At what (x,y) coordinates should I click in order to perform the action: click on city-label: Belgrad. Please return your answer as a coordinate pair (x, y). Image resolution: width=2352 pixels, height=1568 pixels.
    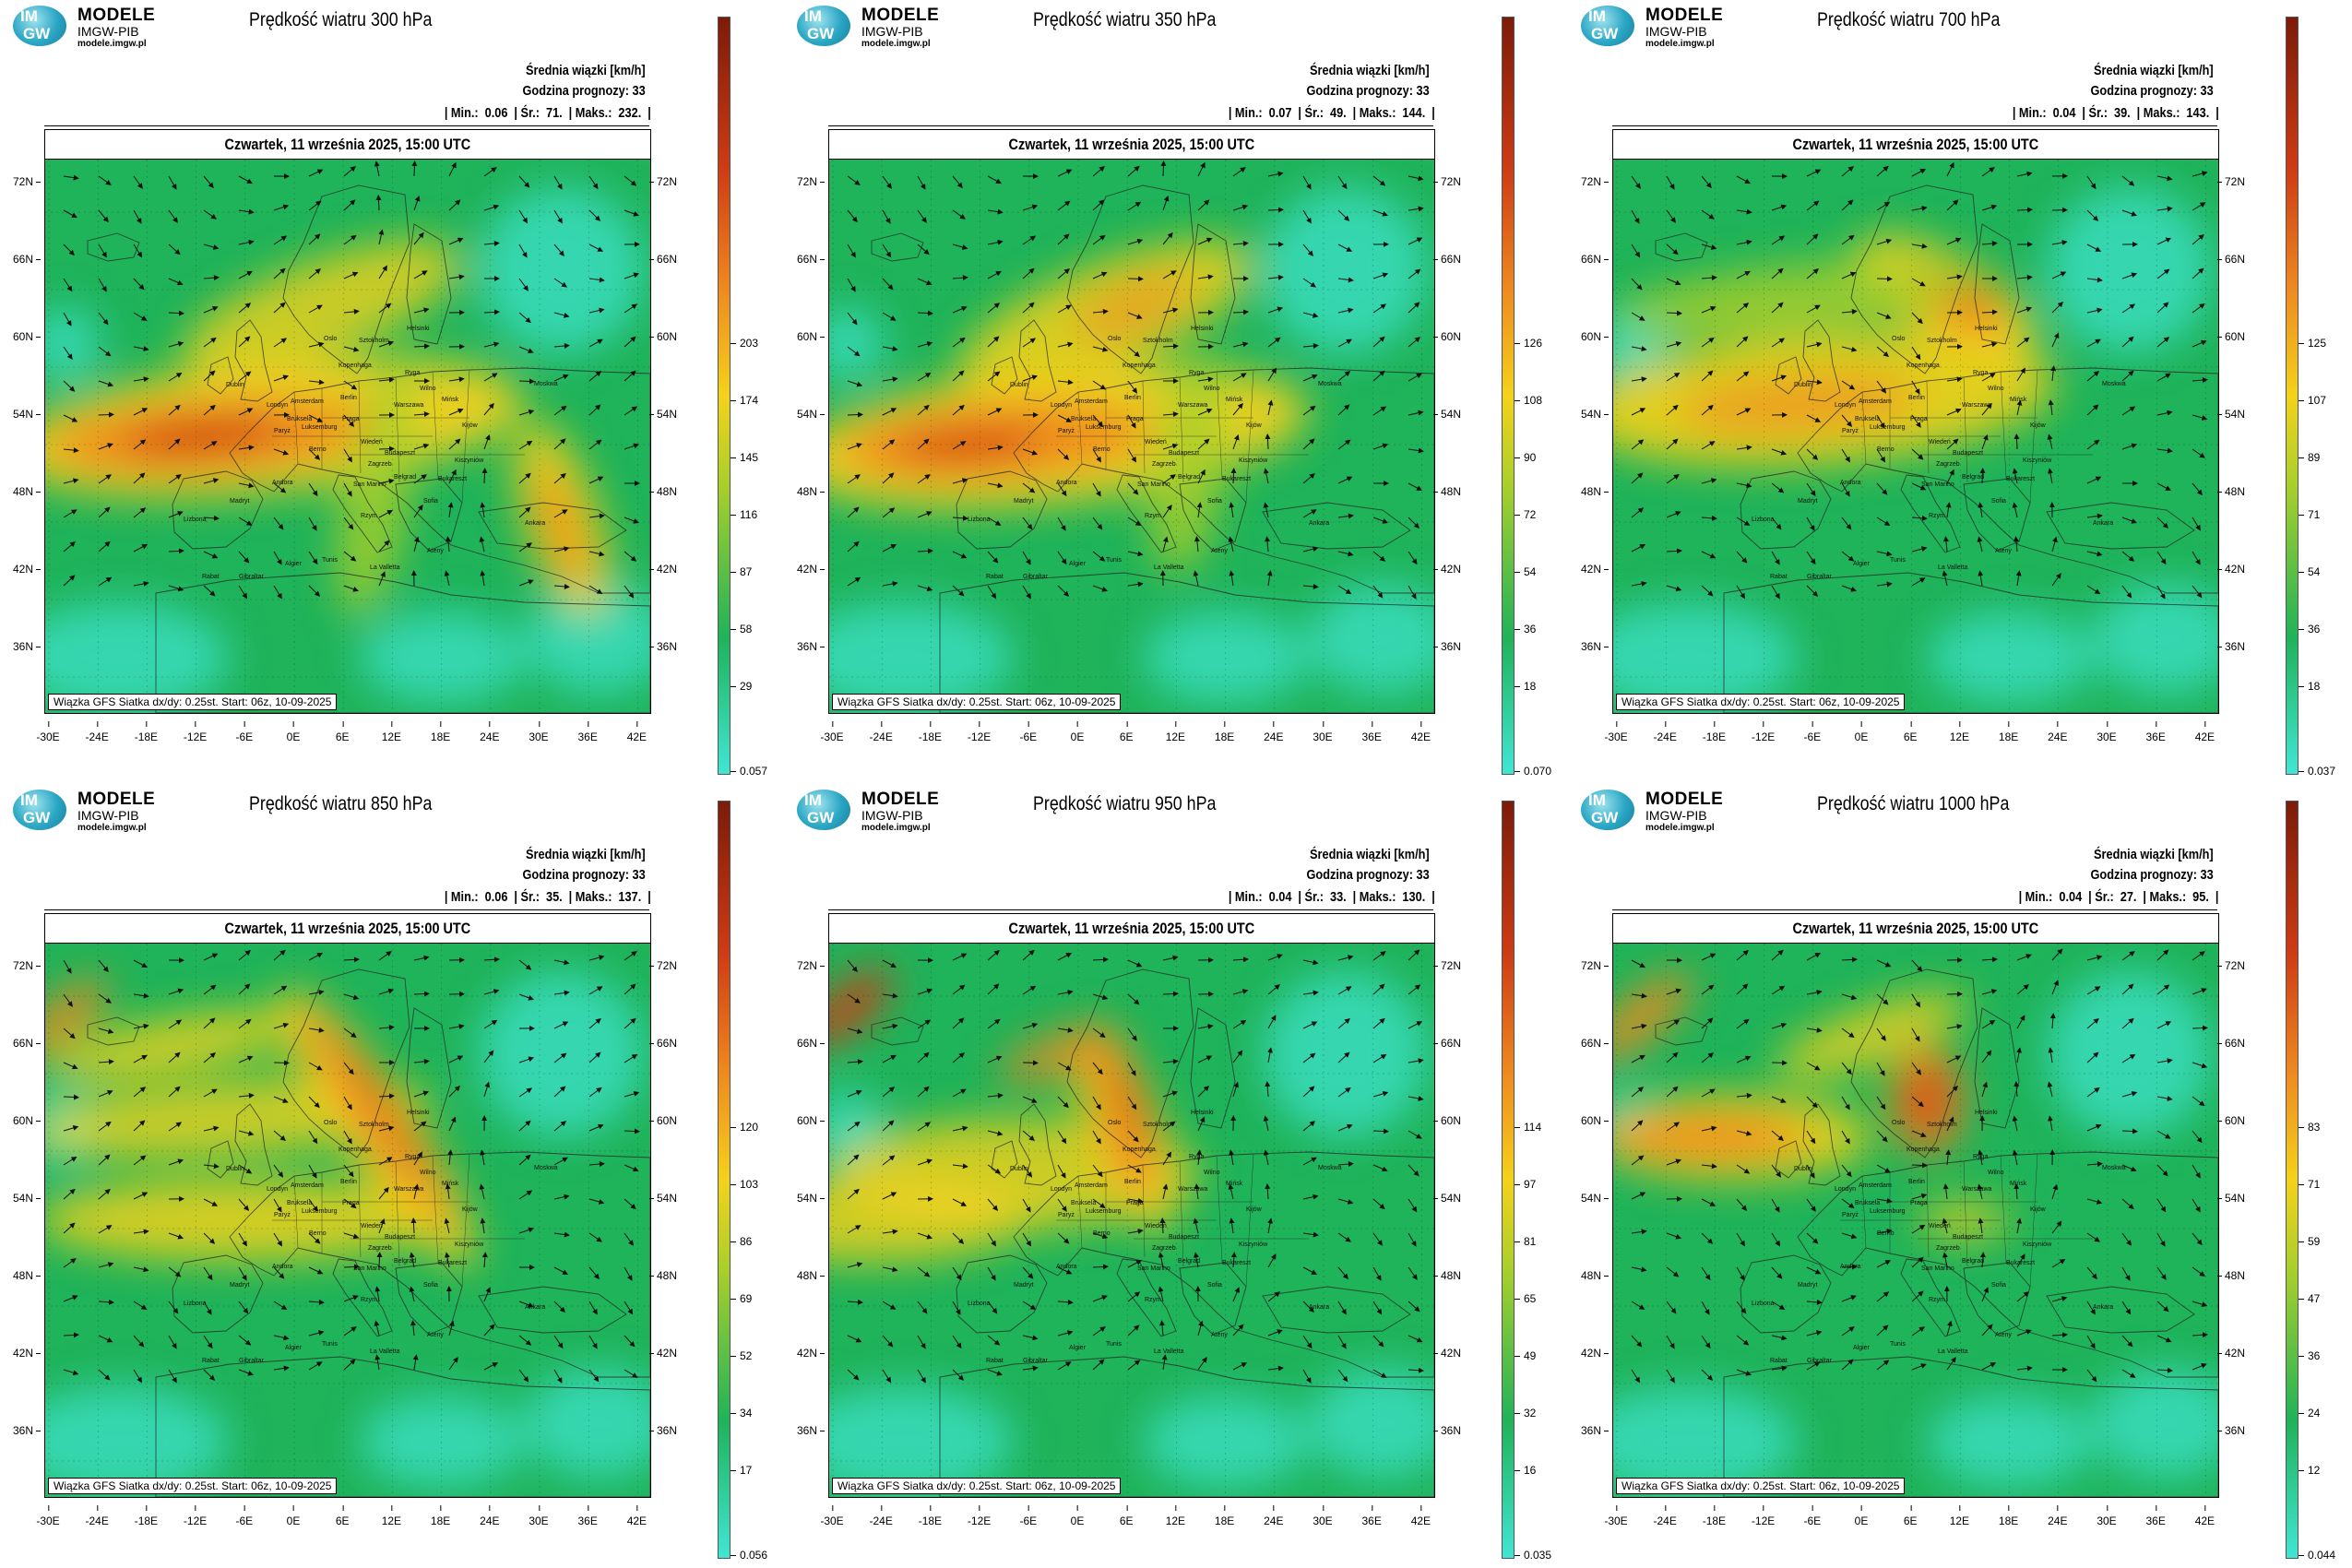
    Looking at the image, I should click on (405, 477).